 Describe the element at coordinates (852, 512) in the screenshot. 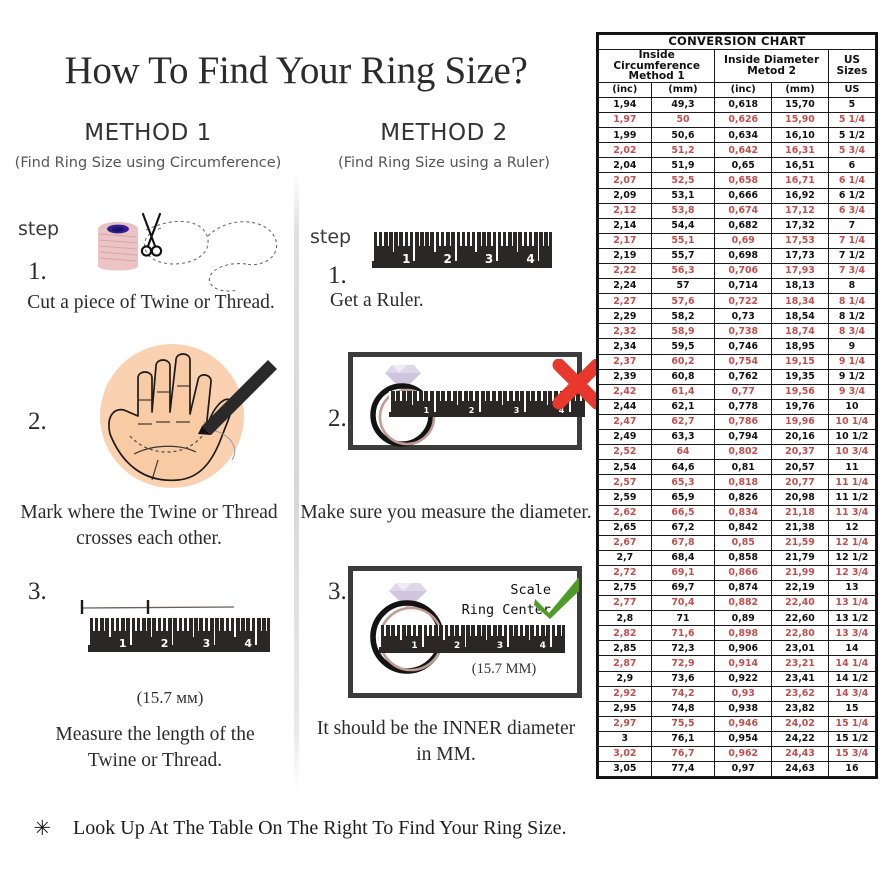

I see `cell-US: 11 3/4` at that location.